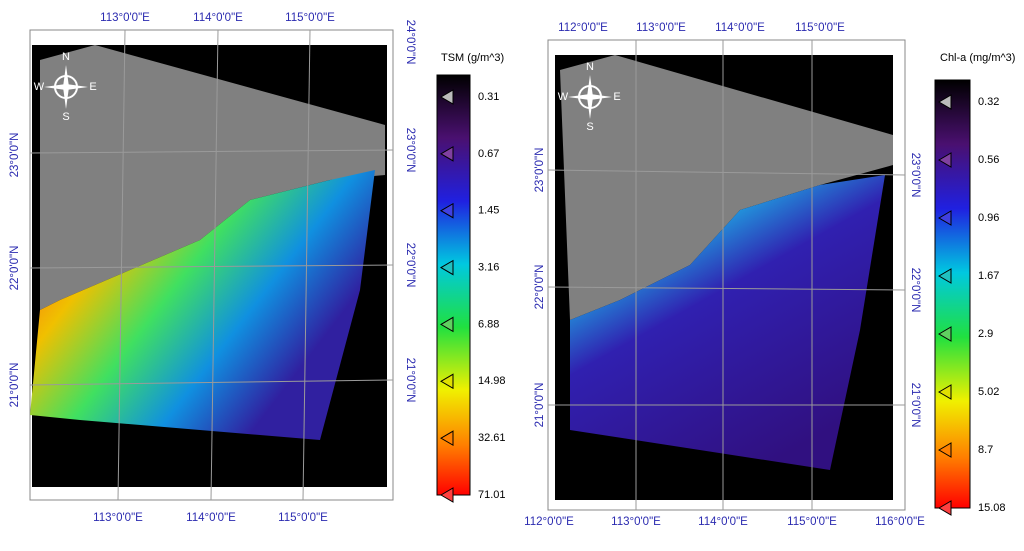 Image resolution: width=1024 pixels, height=551 pixels. I want to click on legend-label: 0.32, so click(988, 102).